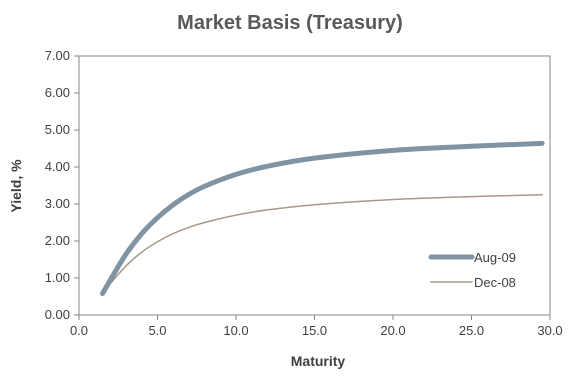 This screenshot has height=377, width=574. I want to click on y-tick-label: 4.00, so click(57, 166).